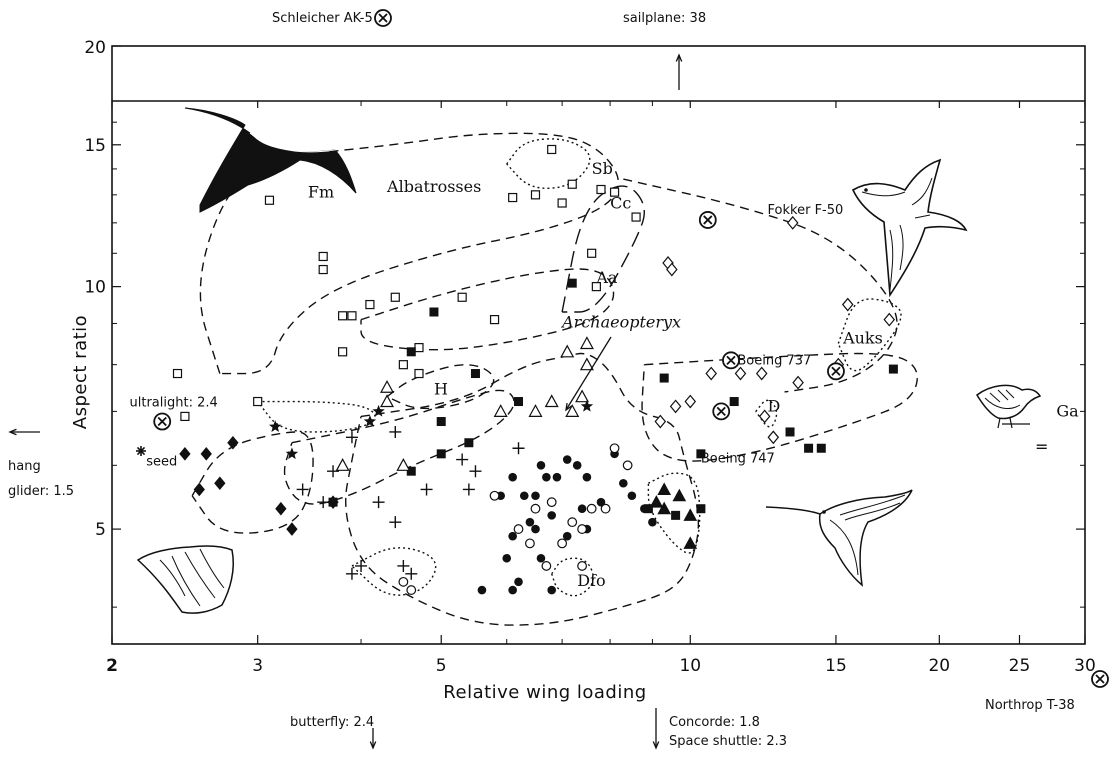  What do you see at coordinates (728, 741) in the screenshot?
I see `annotation-space-shuttle-2-3: Space shuttle: 2.3` at bounding box center [728, 741].